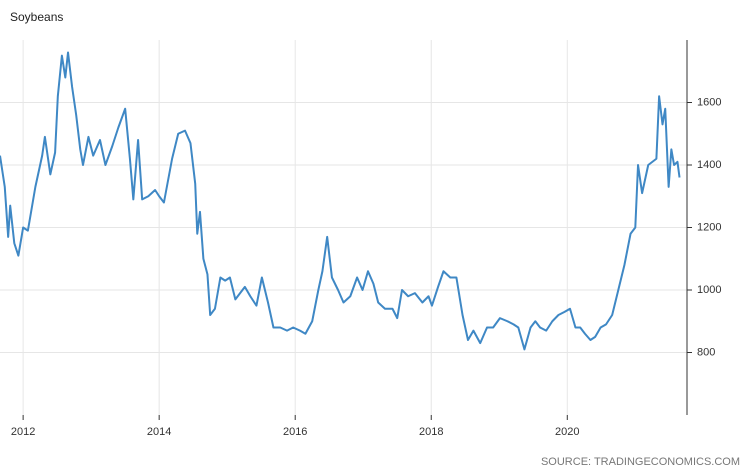  Describe the element at coordinates (706, 352) in the screenshot. I see `y-tick-label: 800` at that location.